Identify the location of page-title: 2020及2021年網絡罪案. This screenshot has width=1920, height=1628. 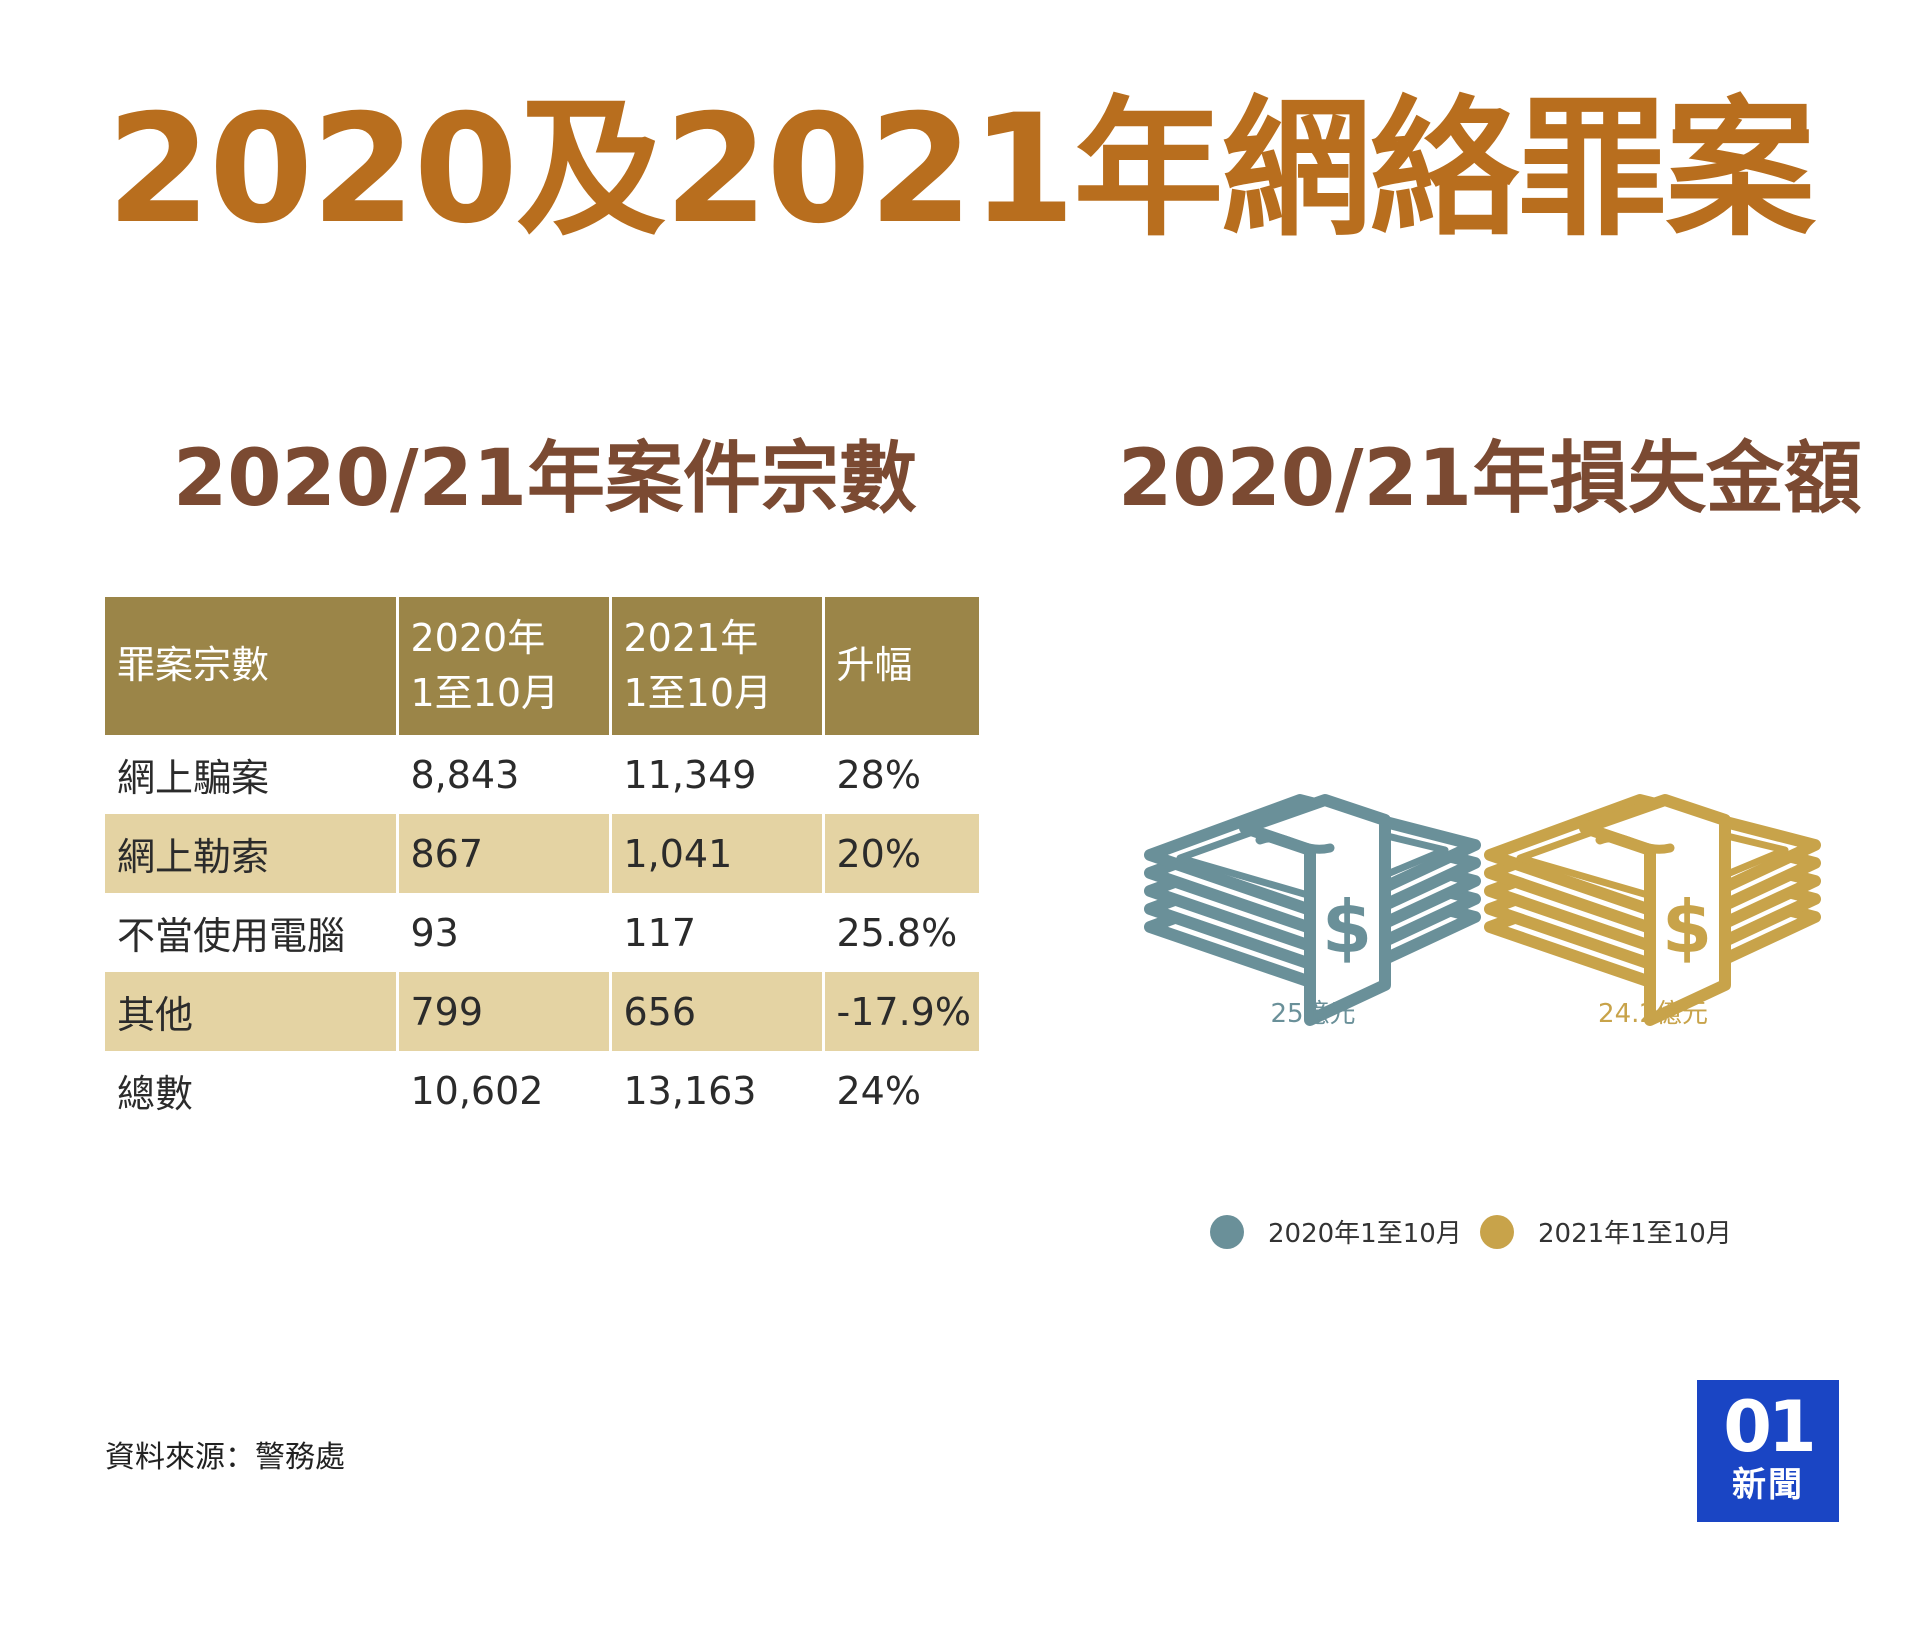
(961, 170).